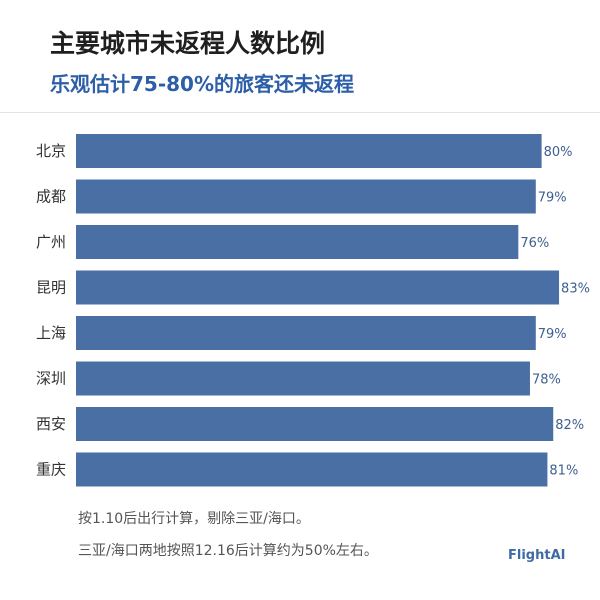 This screenshot has height=600, width=600. Describe the element at coordinates (51, 197) in the screenshot. I see `category-label: 成都` at that location.